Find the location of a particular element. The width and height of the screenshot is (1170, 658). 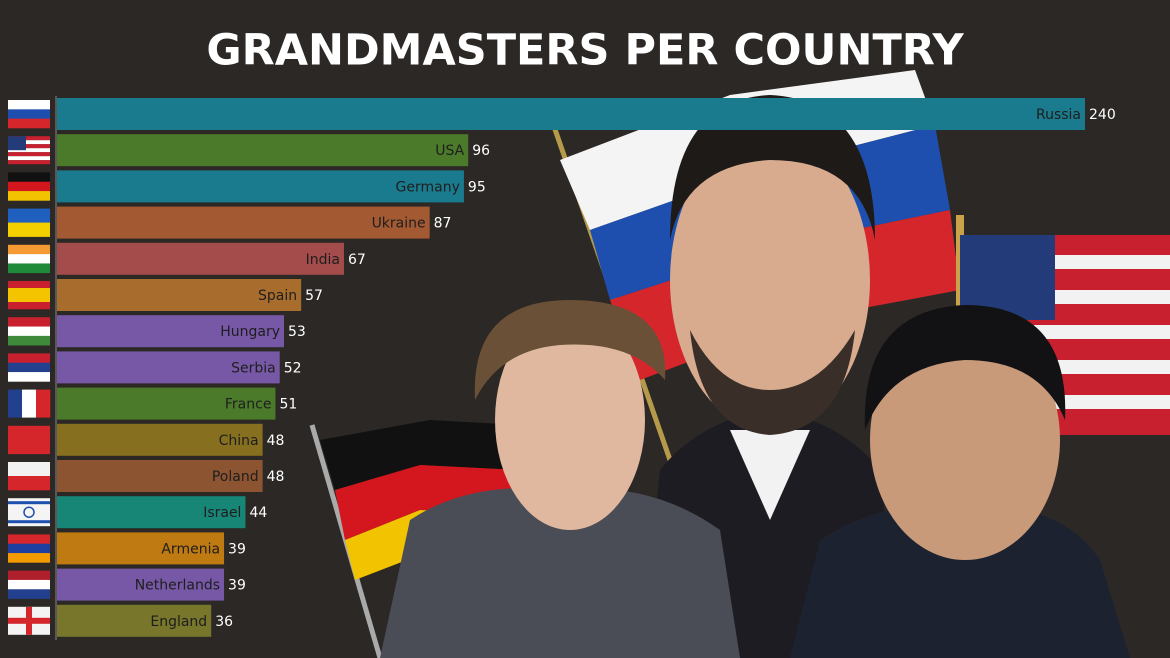

value-label: 240 is located at coordinates (1102, 115).